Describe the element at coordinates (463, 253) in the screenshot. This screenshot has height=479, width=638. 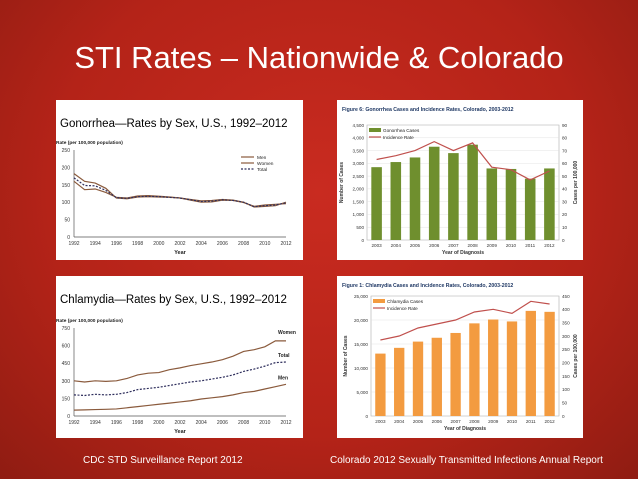
I see `x-axis-label: Year of Diagnosis` at that location.